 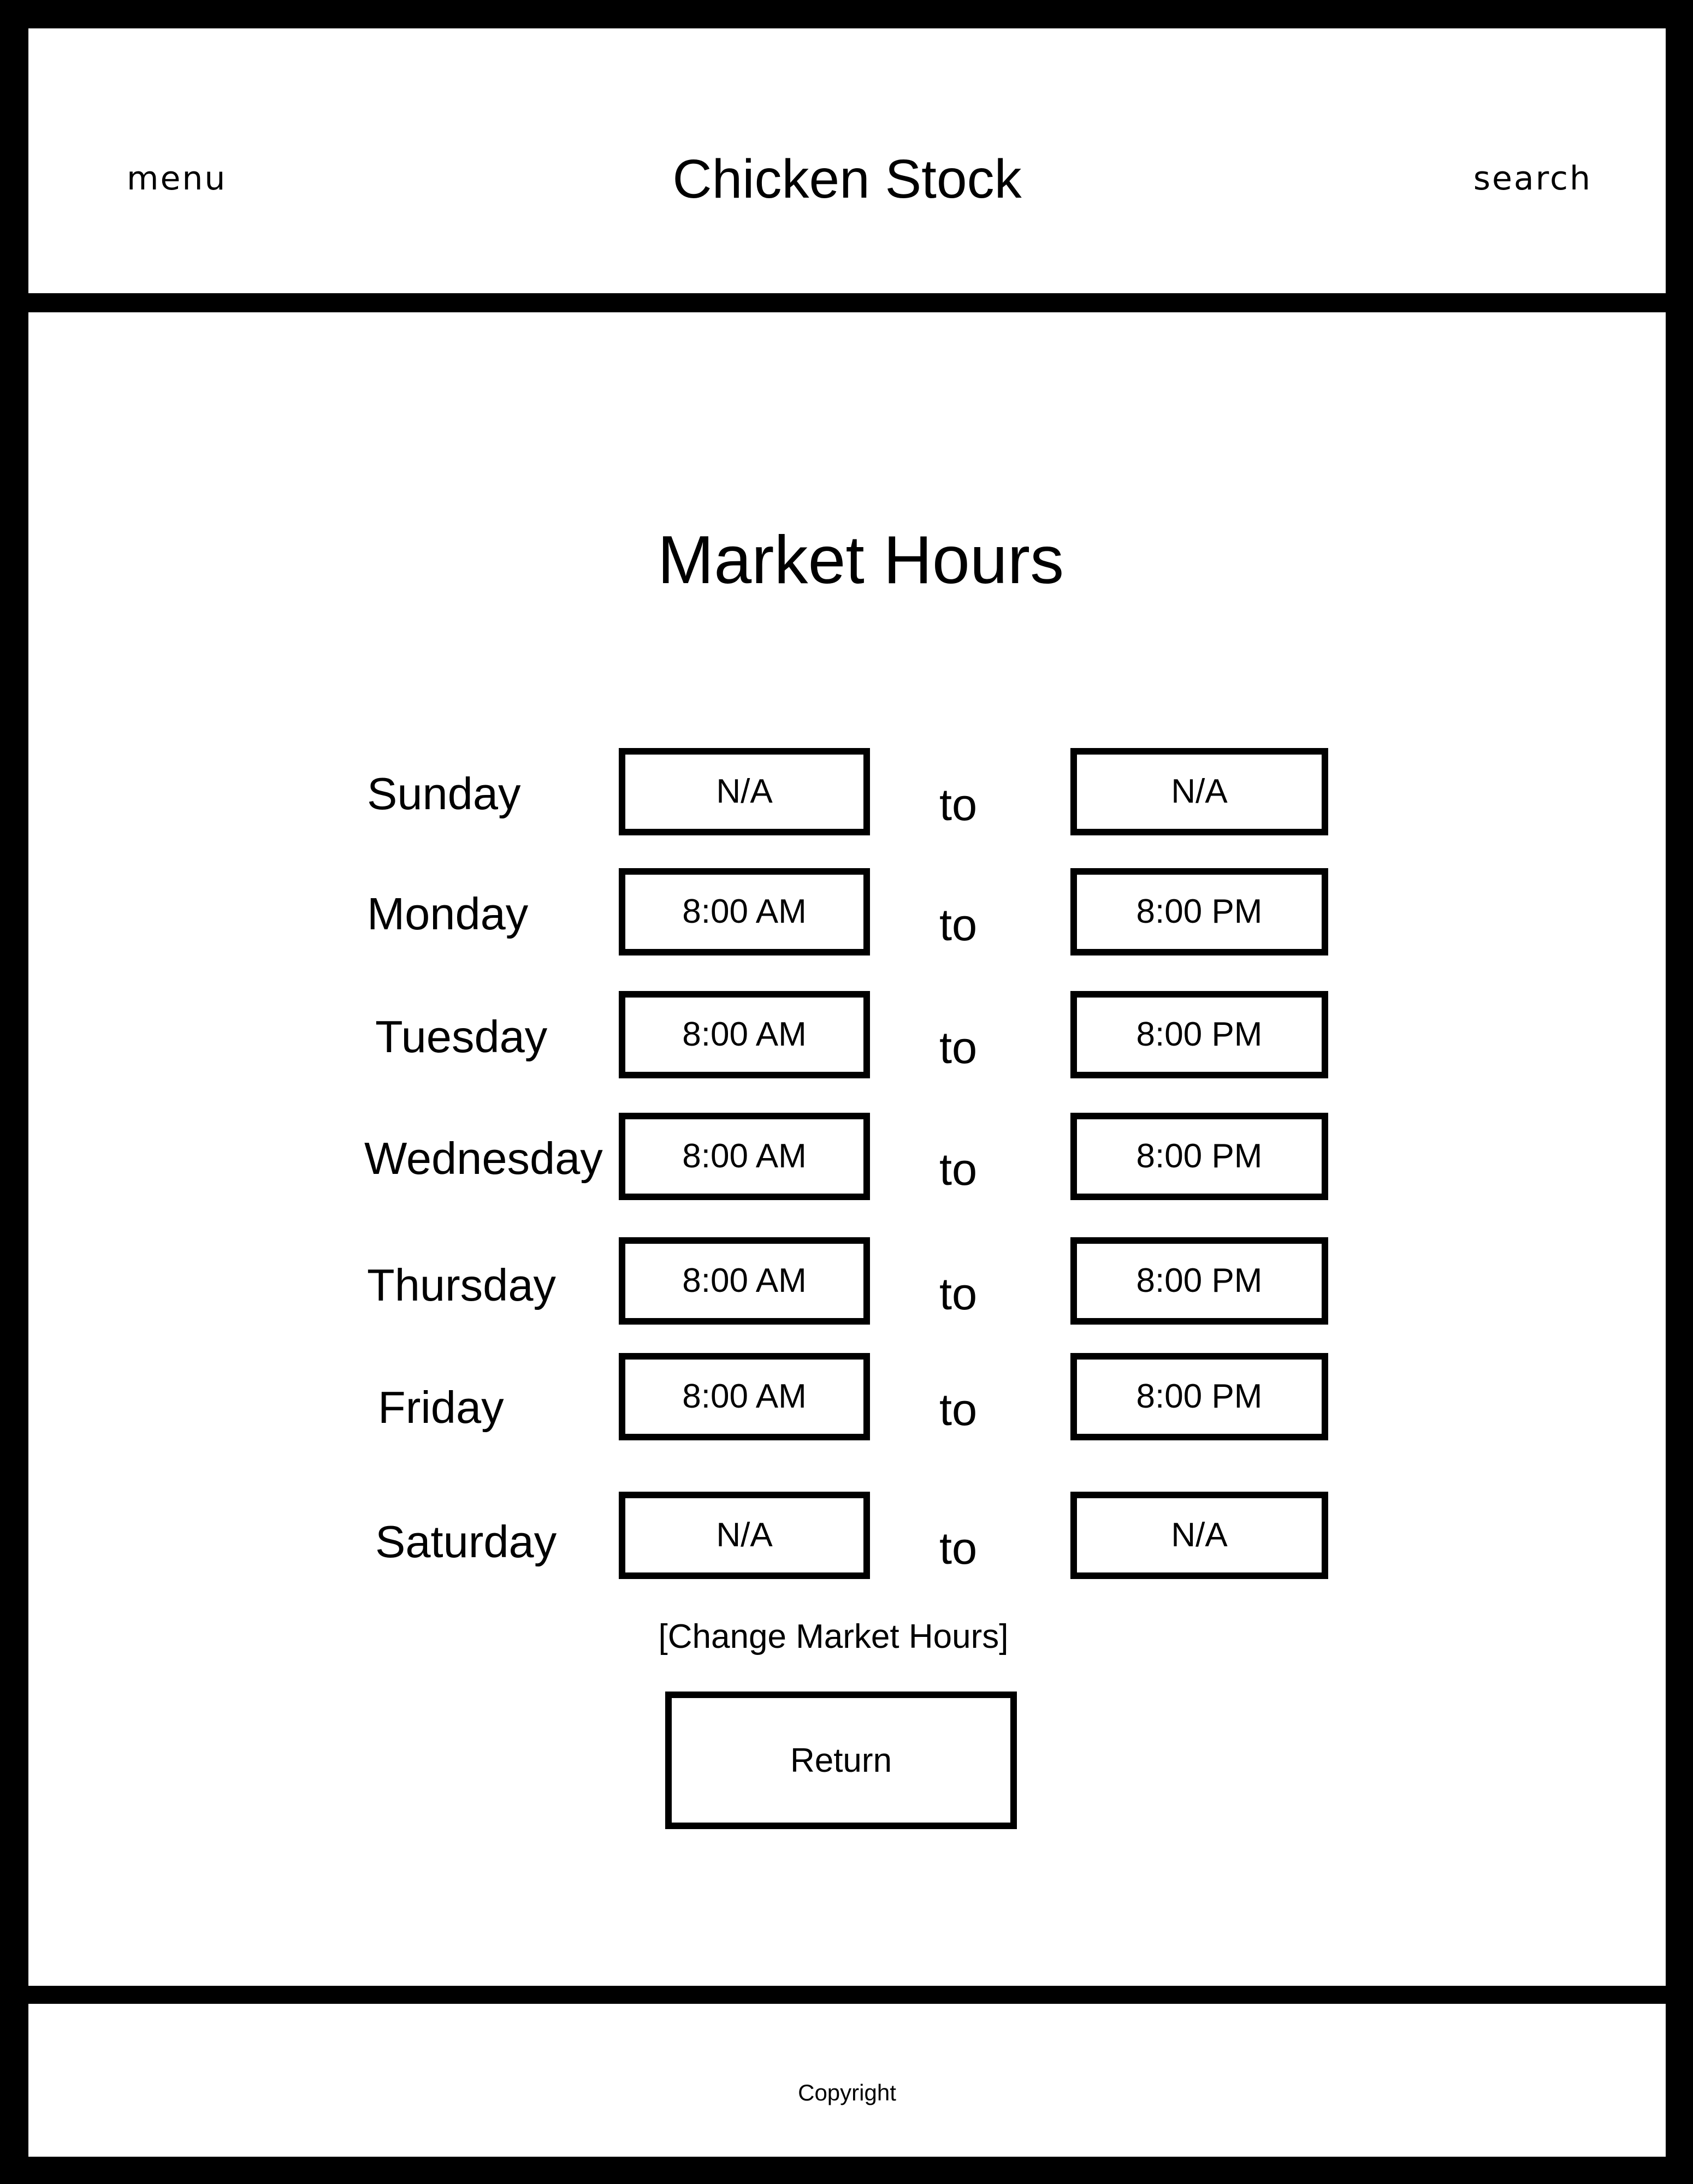 I want to click on header: menu Chicken Stock search, so click(x=847, y=161).